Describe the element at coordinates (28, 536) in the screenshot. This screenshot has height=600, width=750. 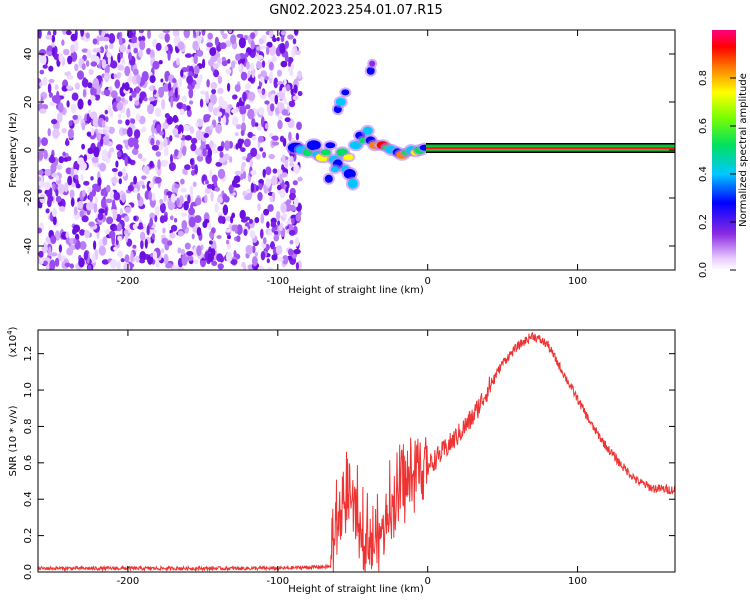
I see `snr-y-tick-label: 0.2` at that location.